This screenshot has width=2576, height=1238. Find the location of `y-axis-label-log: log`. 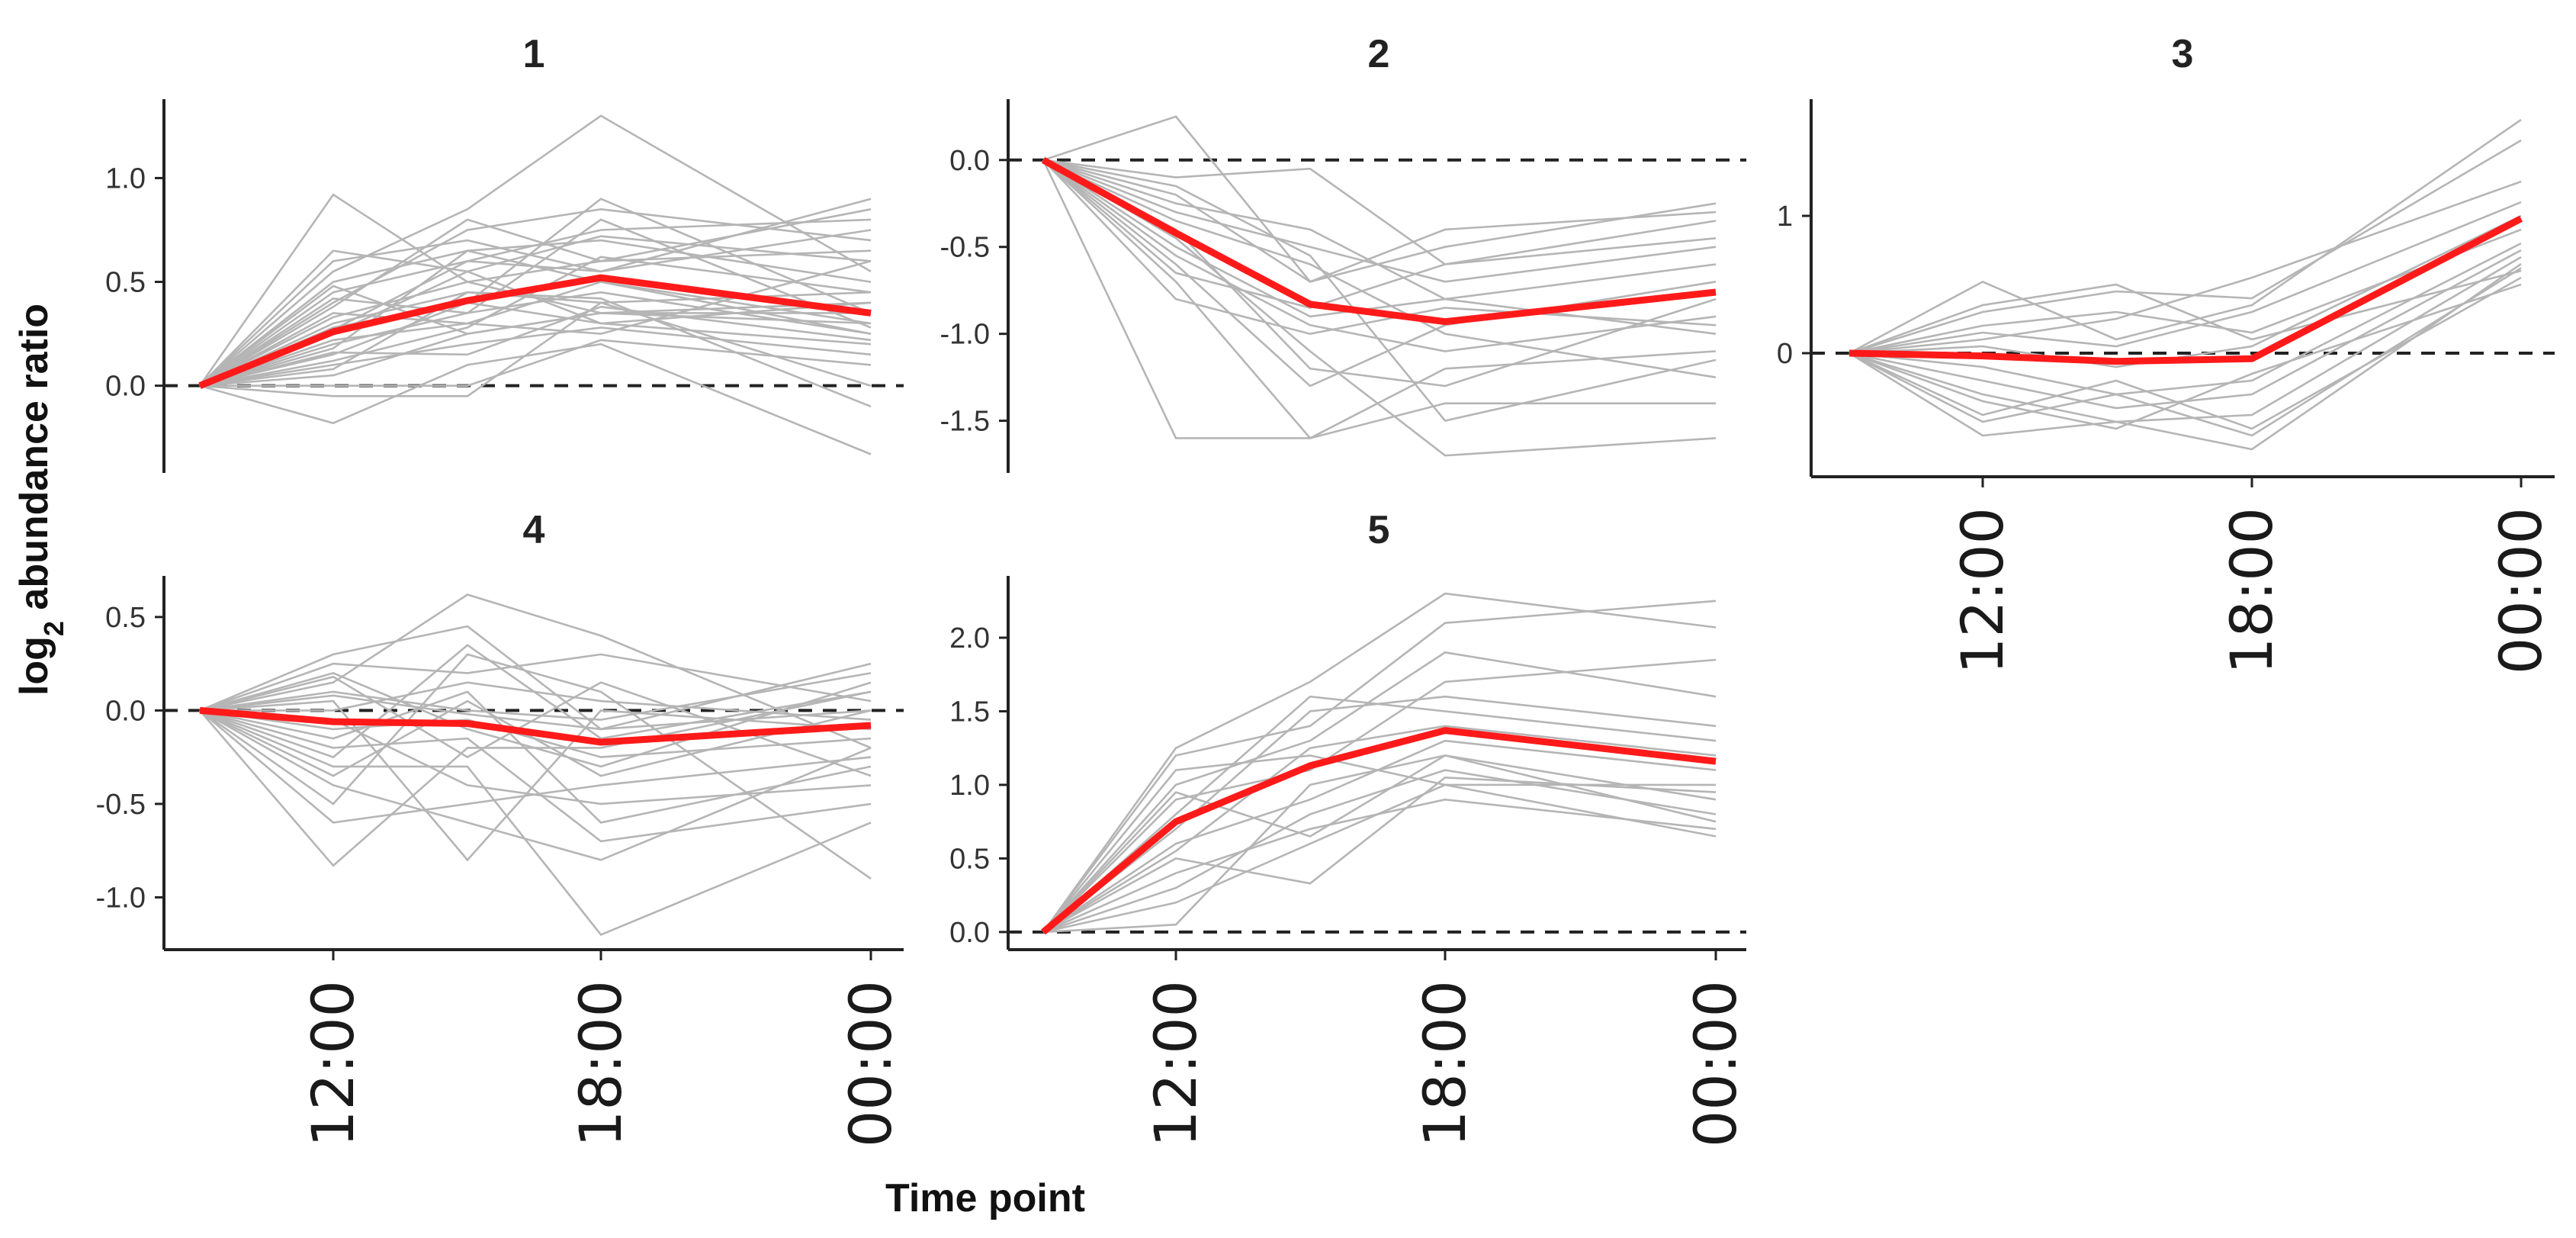

y-axis-label-log: log is located at coordinates (34, 666).